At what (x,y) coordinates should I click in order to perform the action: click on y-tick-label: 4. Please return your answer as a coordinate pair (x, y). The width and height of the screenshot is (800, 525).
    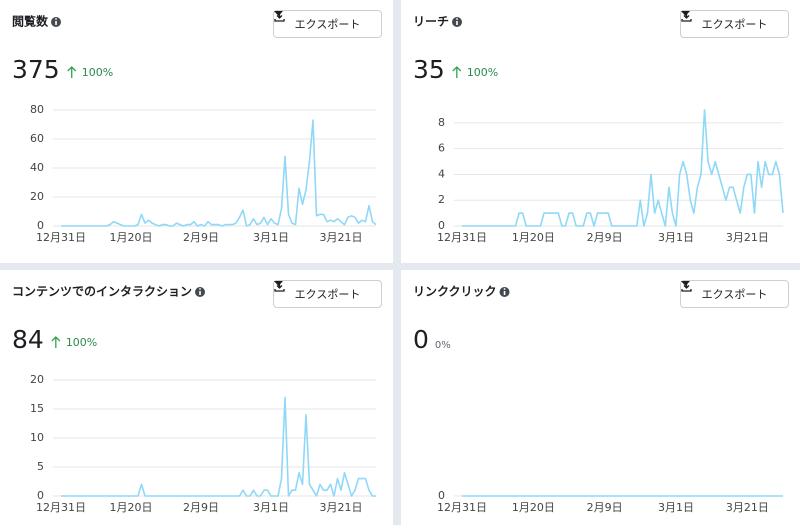
    Looking at the image, I should click on (441, 173).